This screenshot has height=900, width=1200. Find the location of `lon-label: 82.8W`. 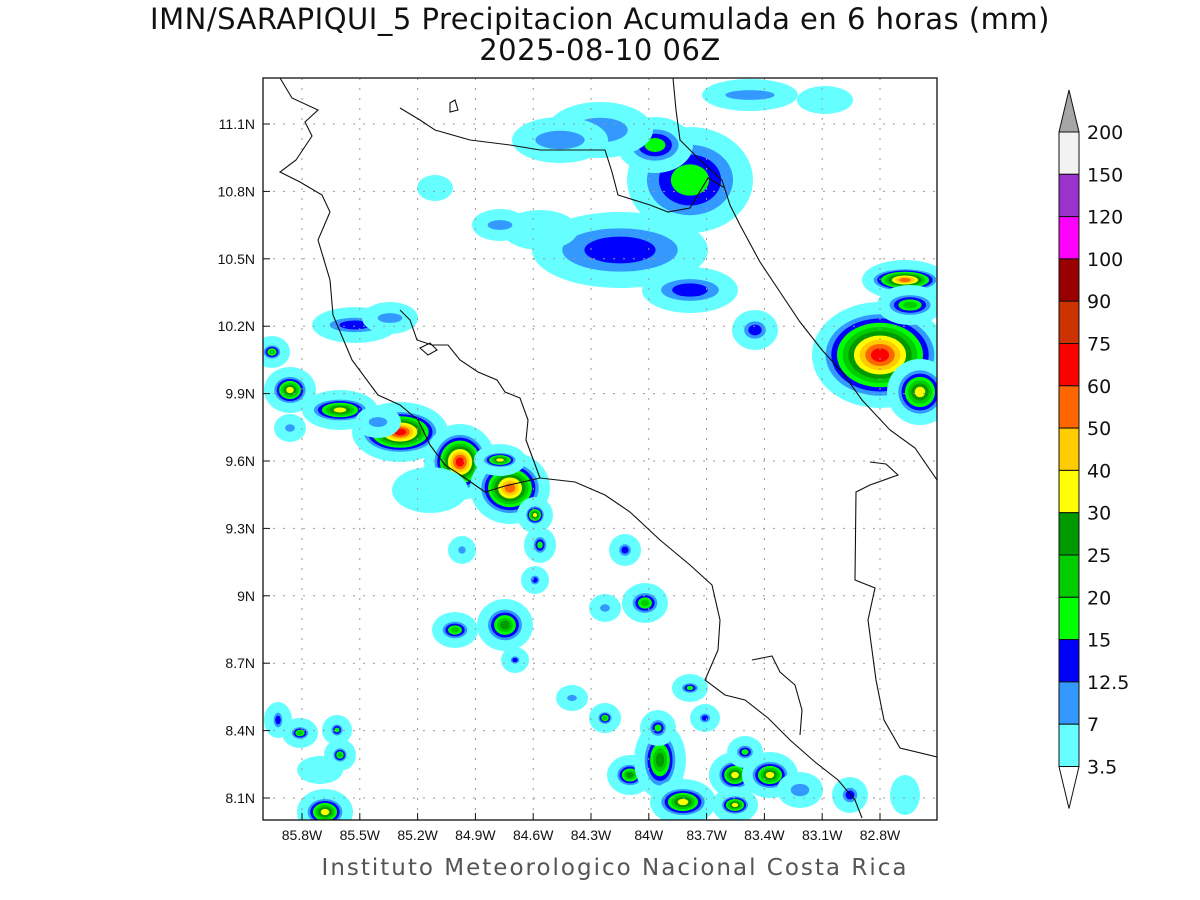

lon-label: 82.8W is located at coordinates (880, 835).